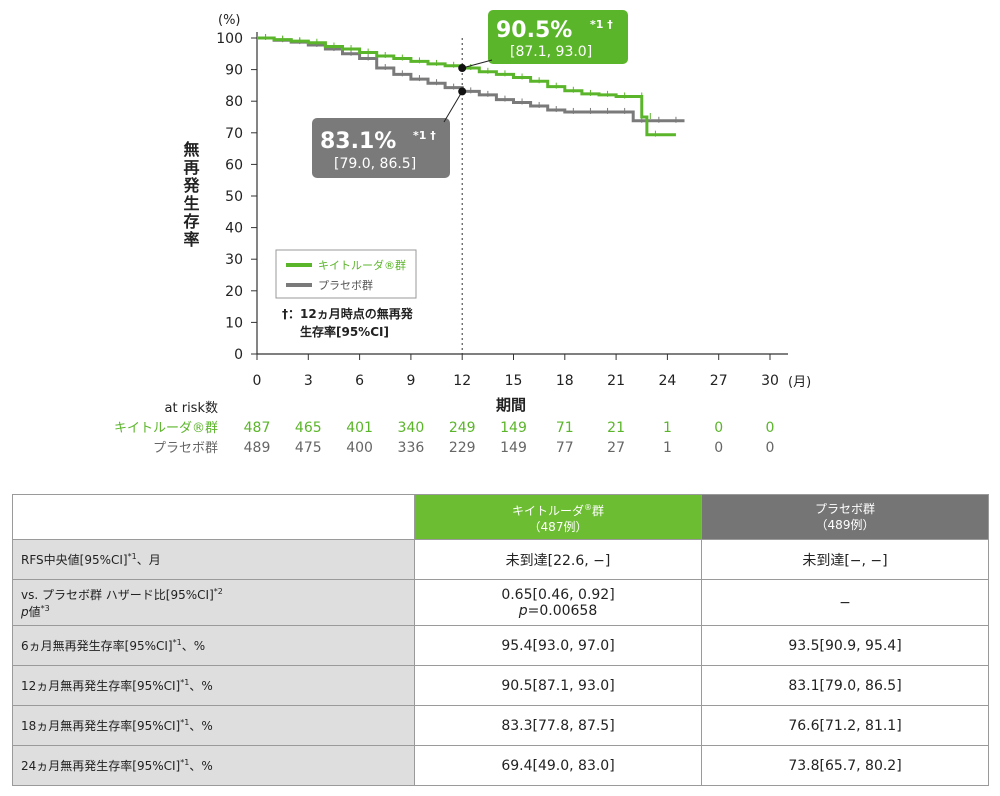  What do you see at coordinates (424, 135) in the screenshot?
I see `callout-placebo-mark: *1 †` at bounding box center [424, 135].